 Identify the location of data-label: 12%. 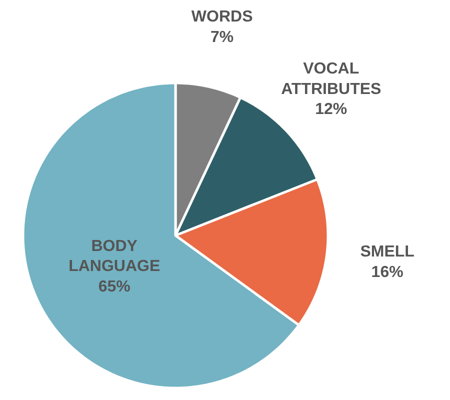
(331, 109).